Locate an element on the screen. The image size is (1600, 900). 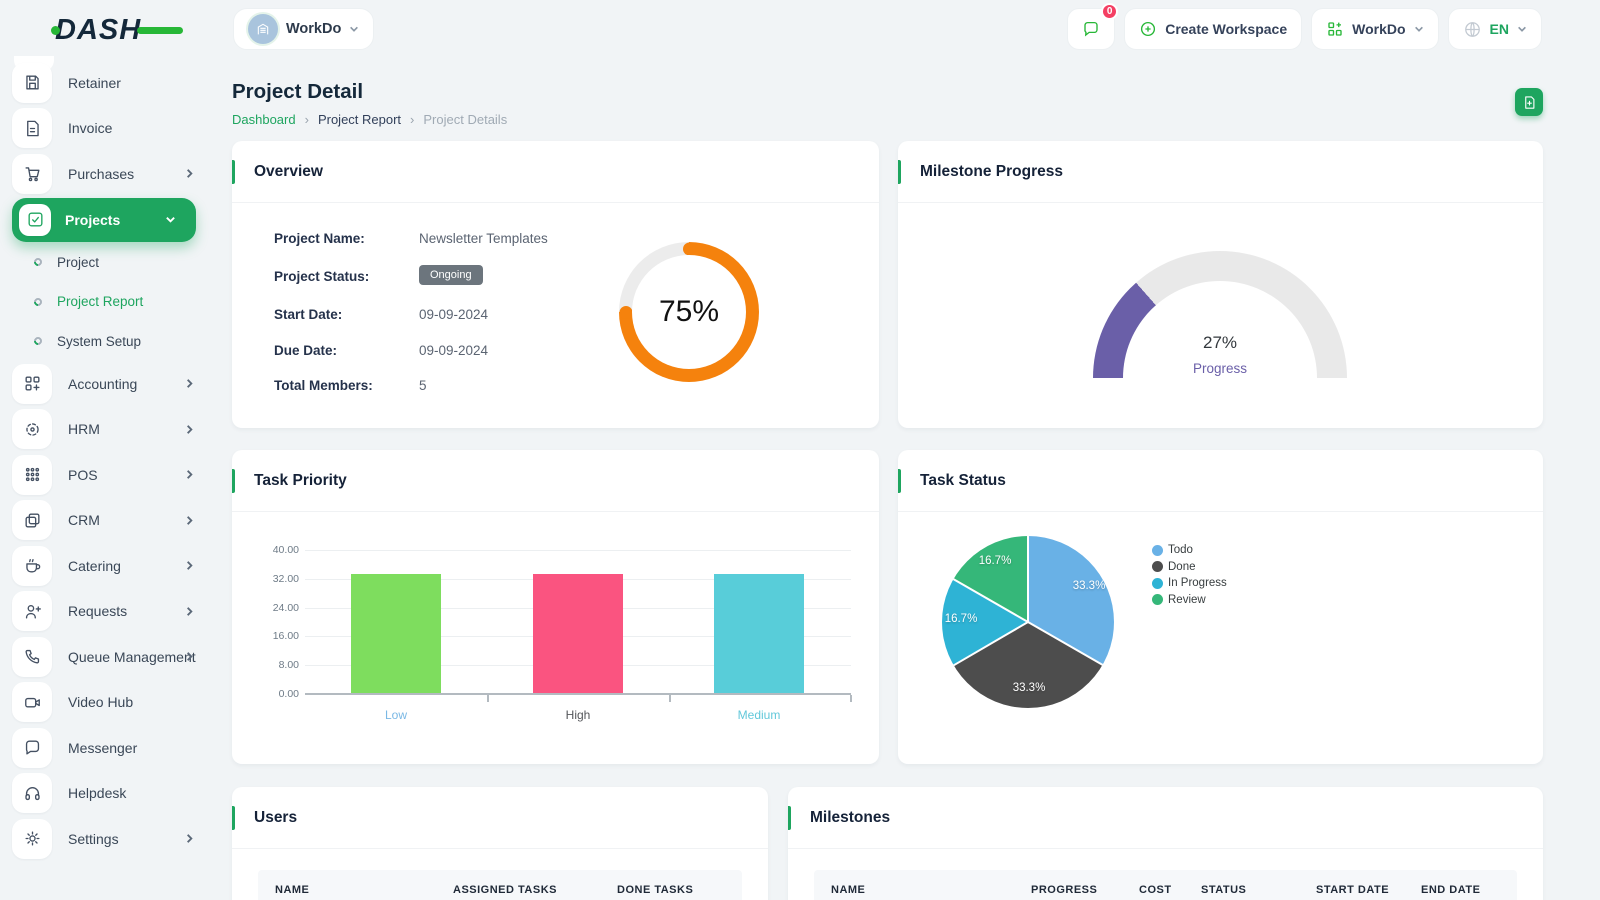
sidebar-item-retainer: Retainer is located at coordinates (113, 83).